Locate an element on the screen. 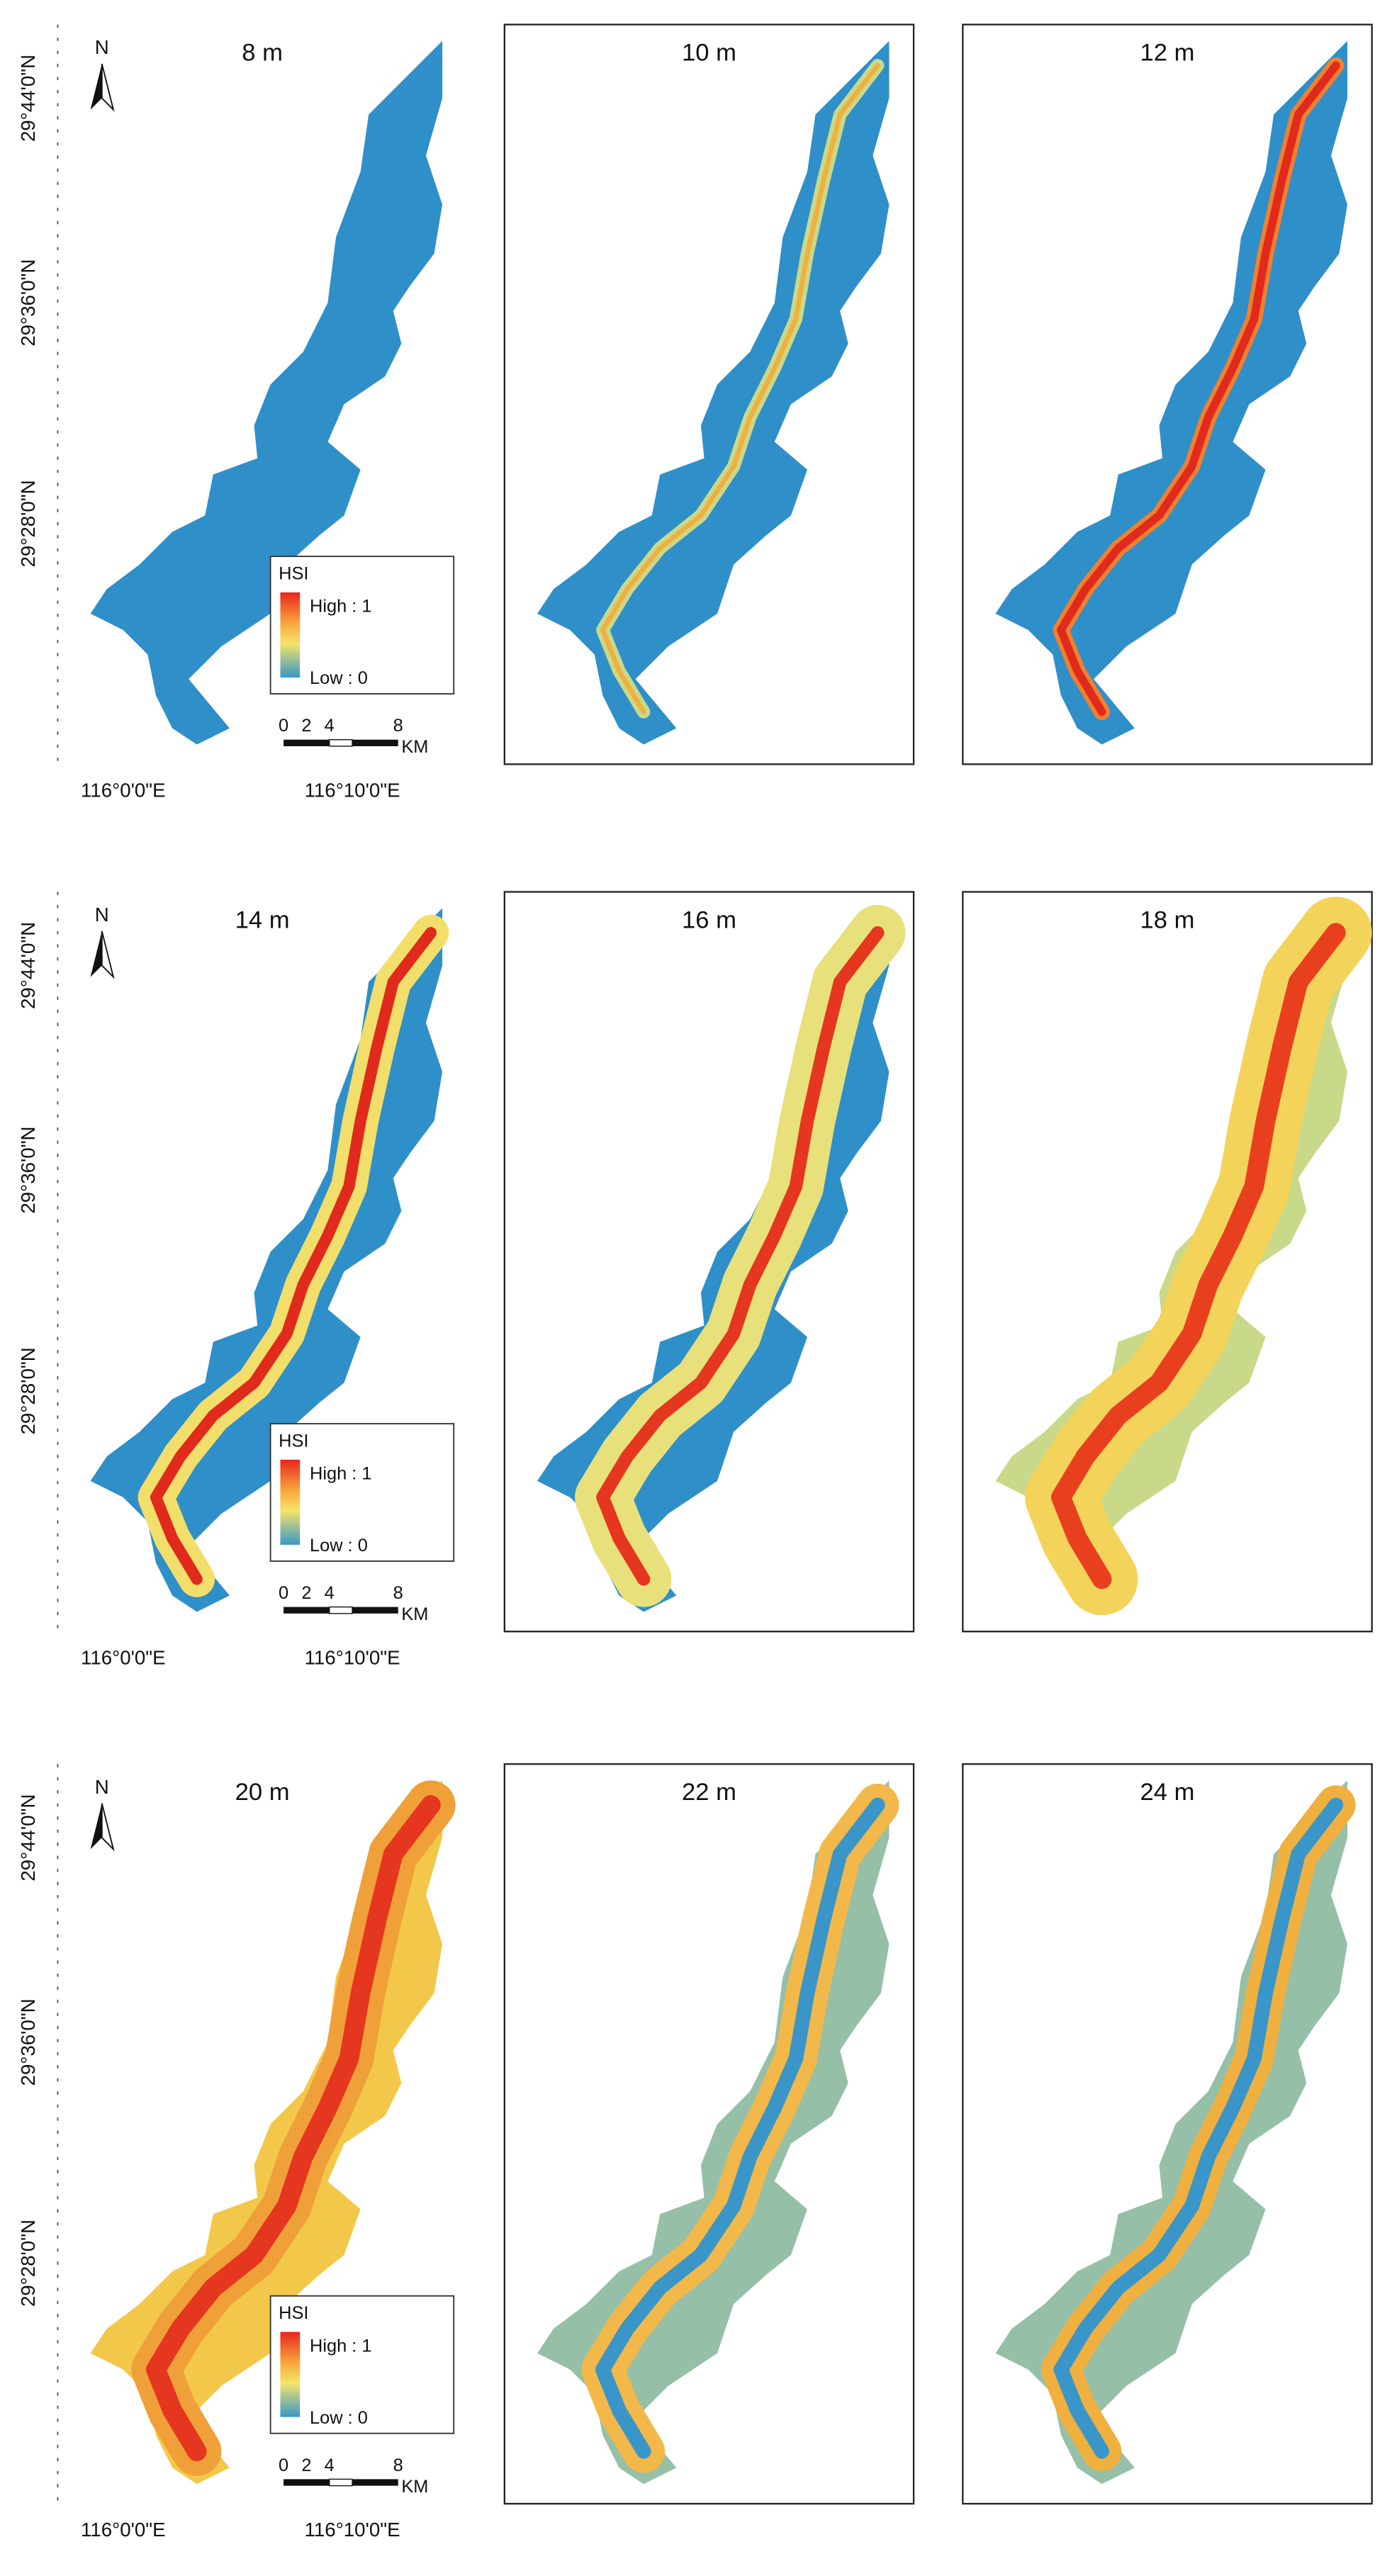 Image resolution: width=1392 pixels, height=2576 pixels. panel-title: 24 m is located at coordinates (1168, 1793).